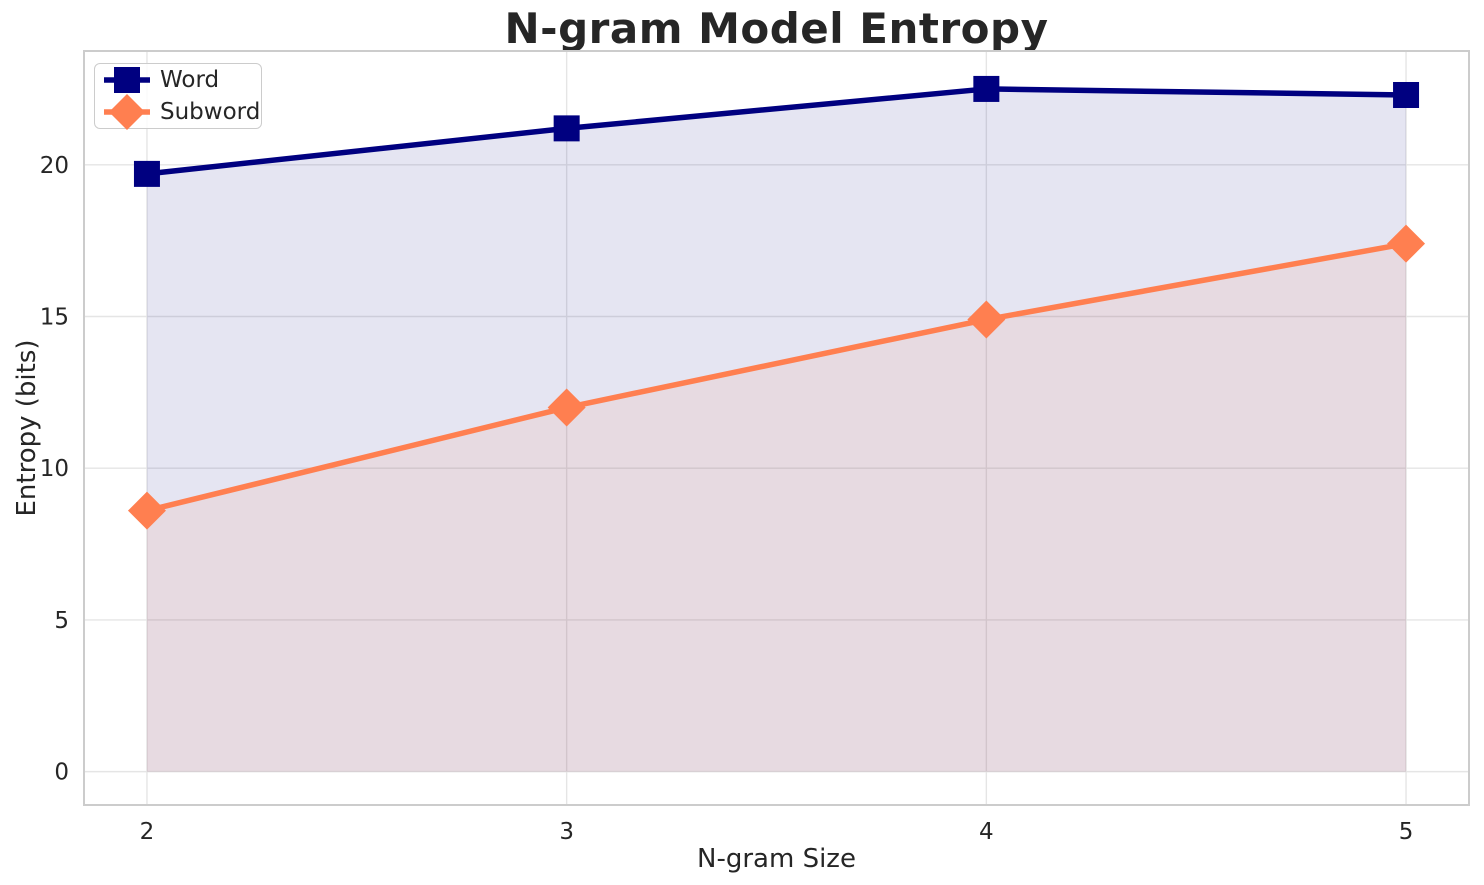 Image resolution: width=1484 pixels, height=885 pixels. I want to click on legend-label-word: Word, so click(190, 79).